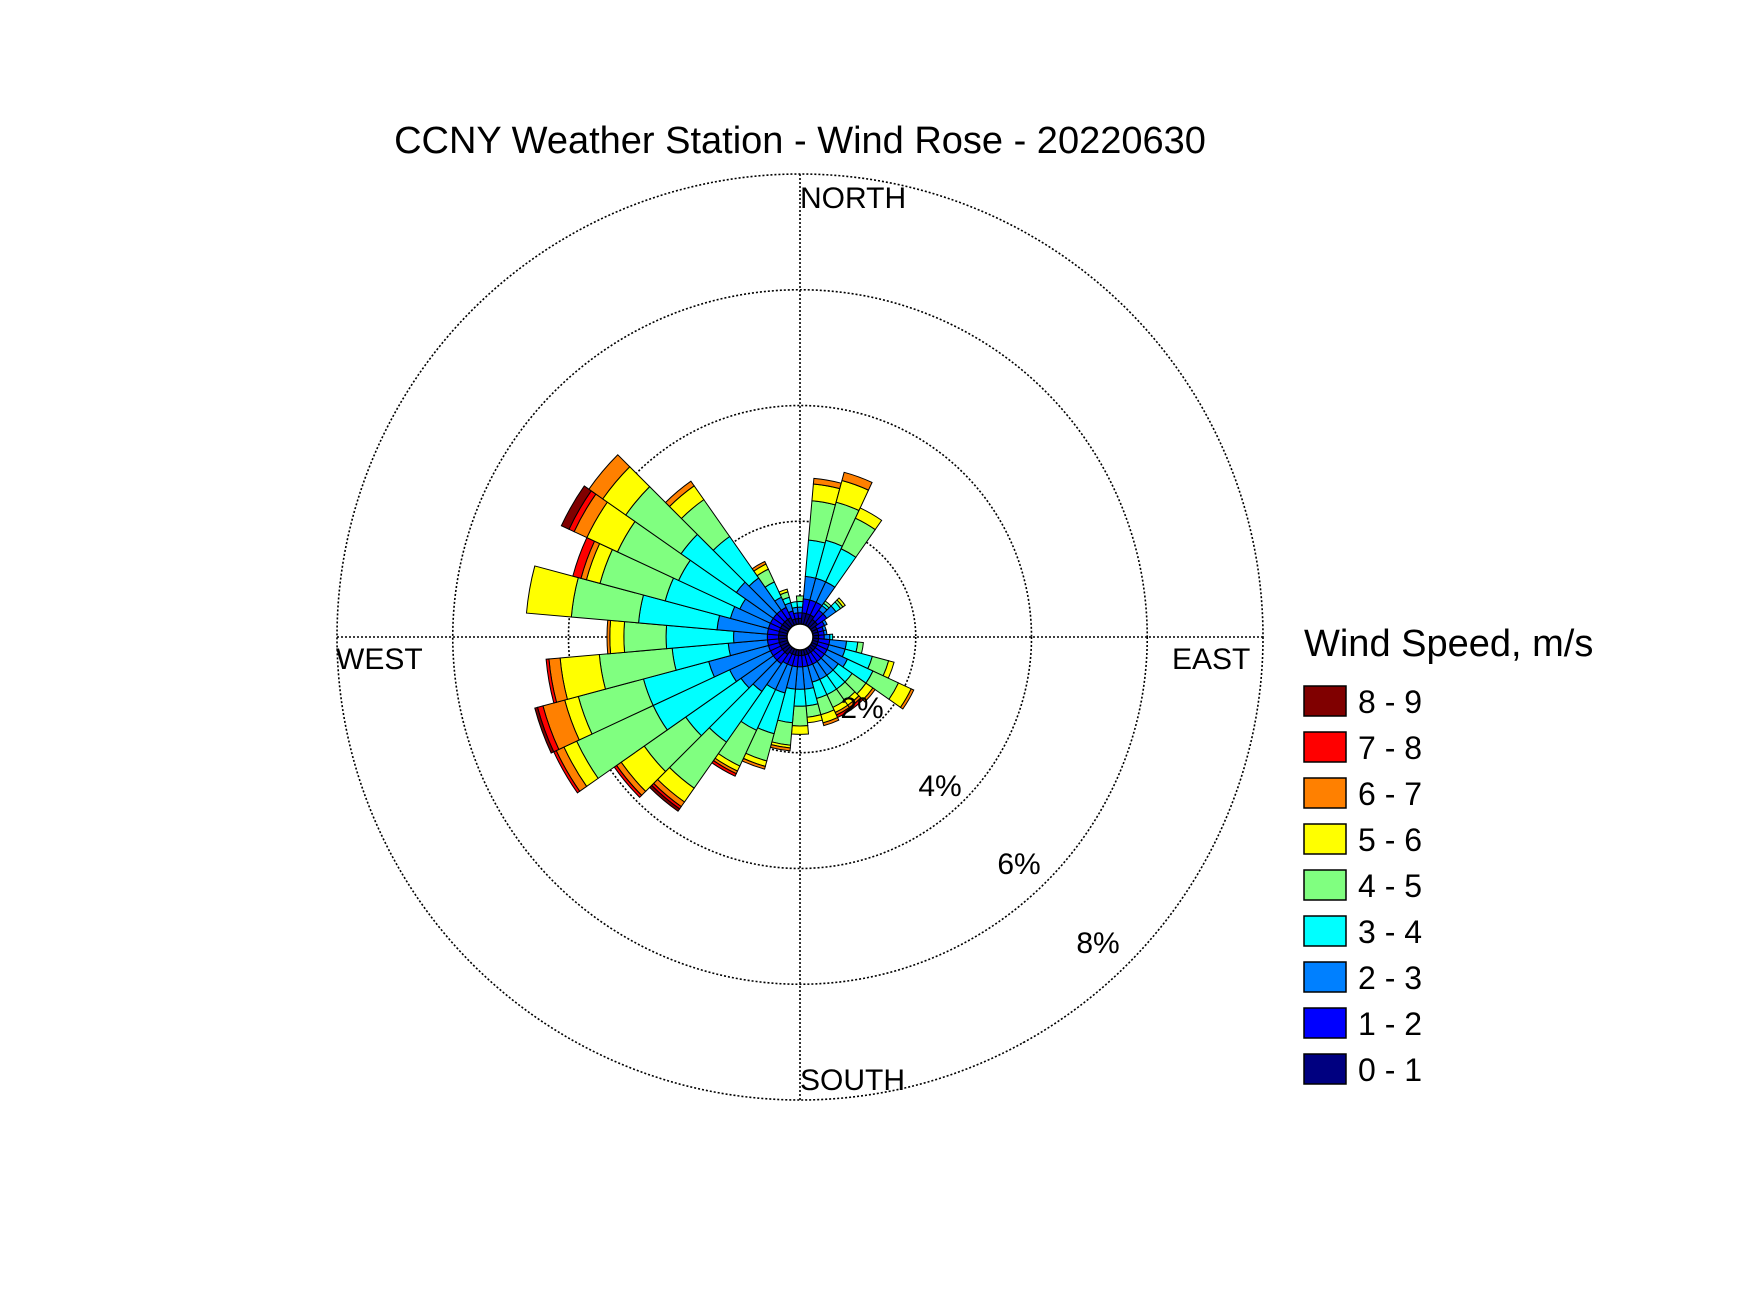 The width and height of the screenshot is (1750, 1313). I want to click on direction-label-north: NORTH, so click(853, 198).